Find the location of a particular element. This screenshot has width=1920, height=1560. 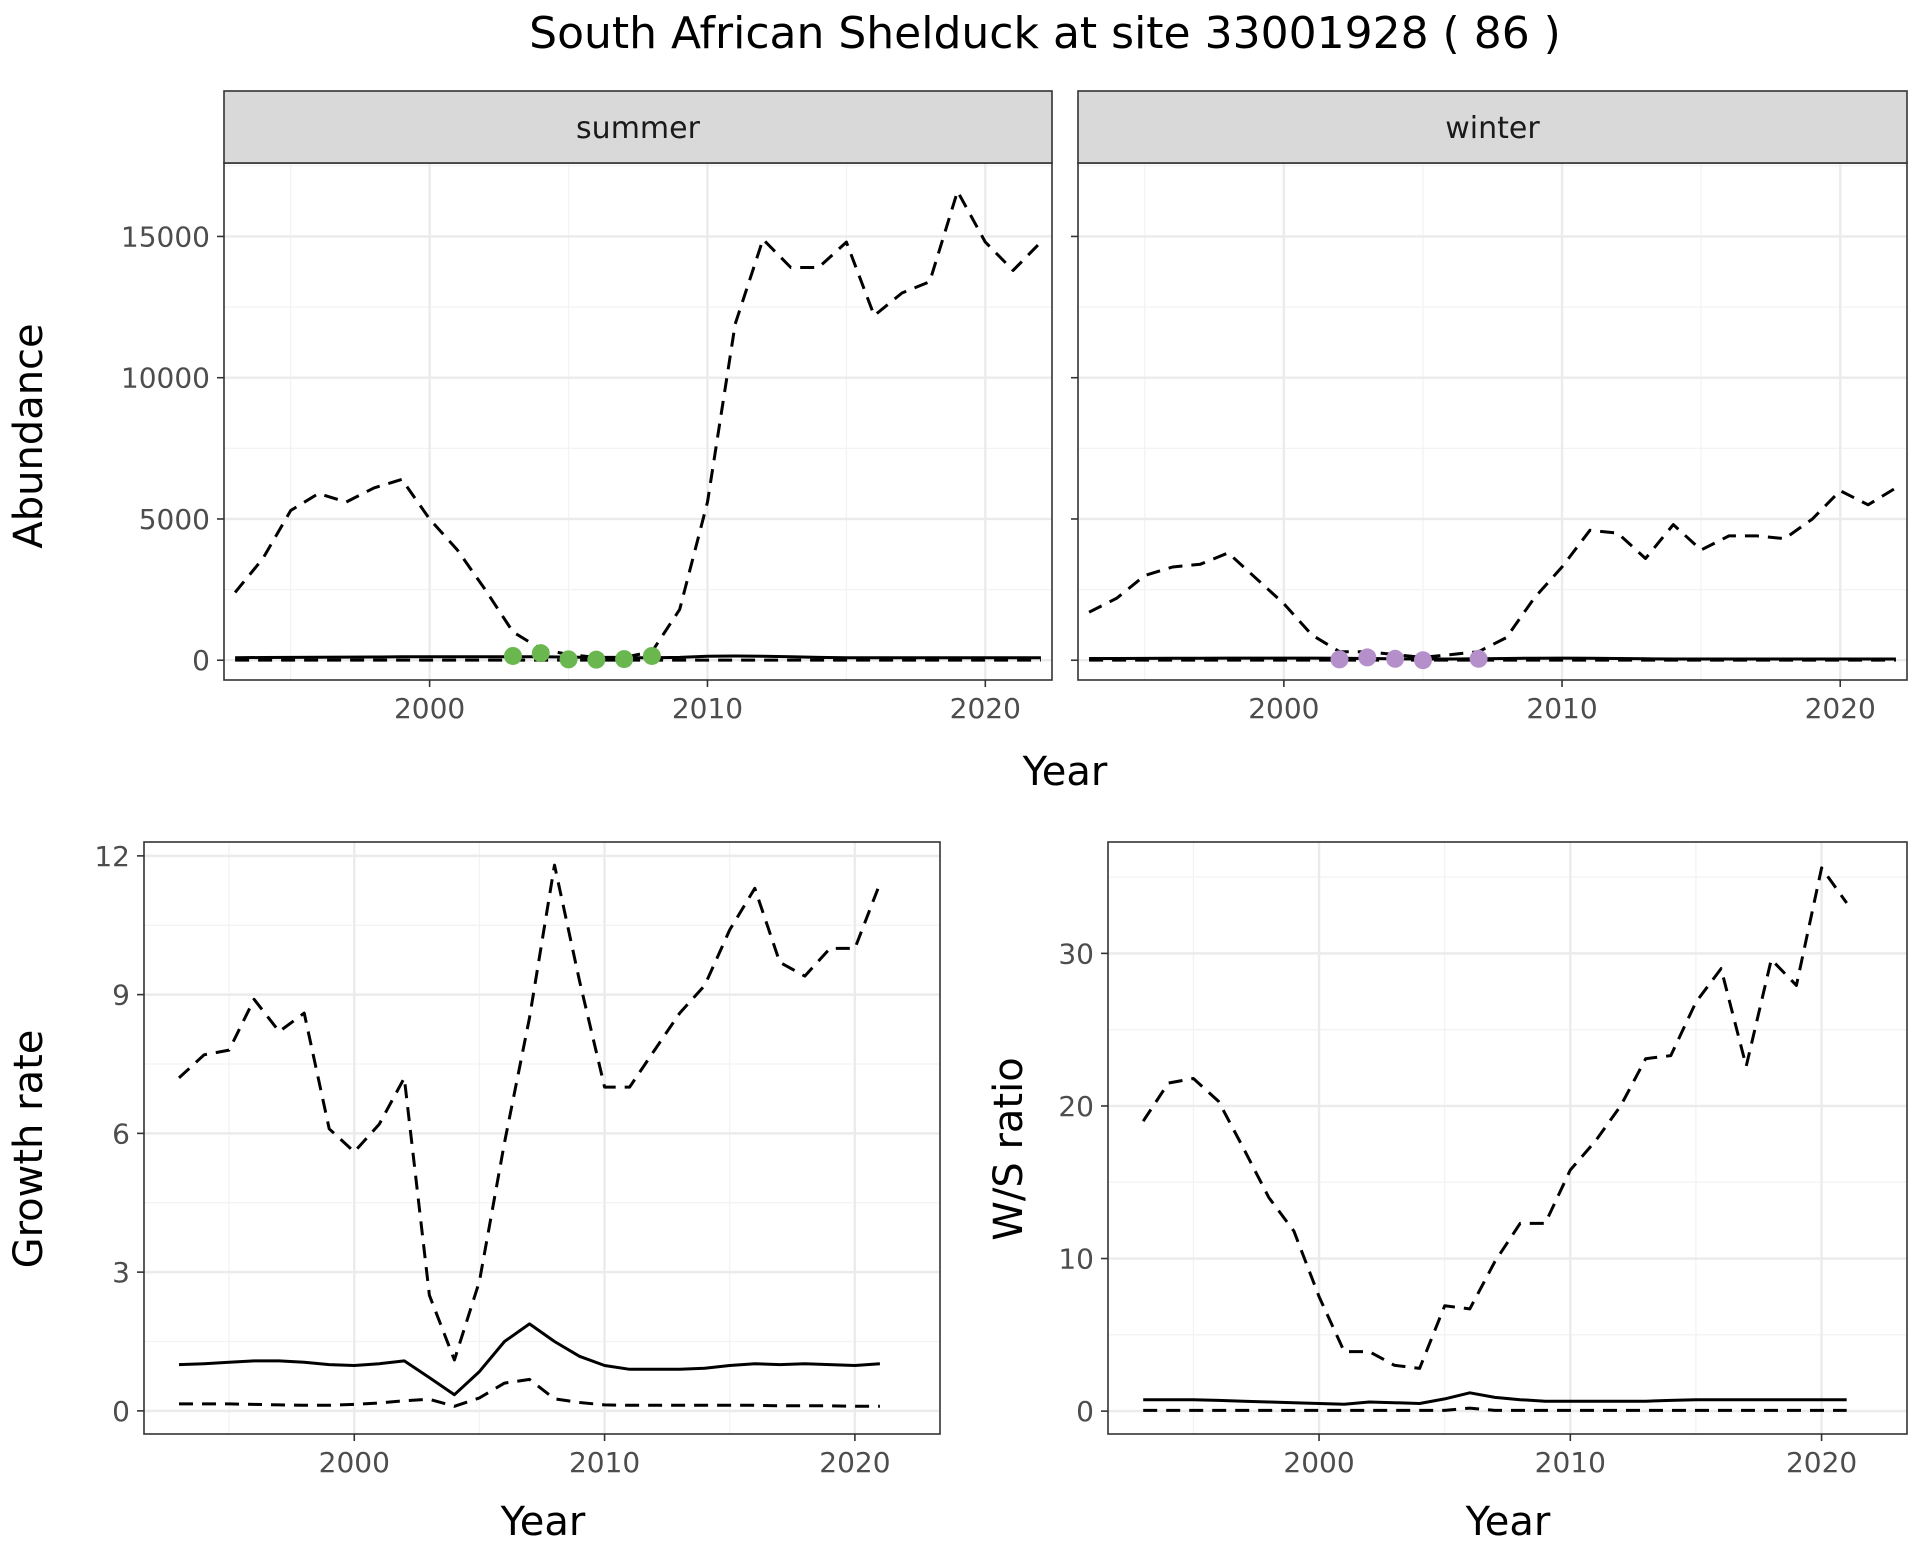

y-tick-label: 10 is located at coordinates (1076, 1259).